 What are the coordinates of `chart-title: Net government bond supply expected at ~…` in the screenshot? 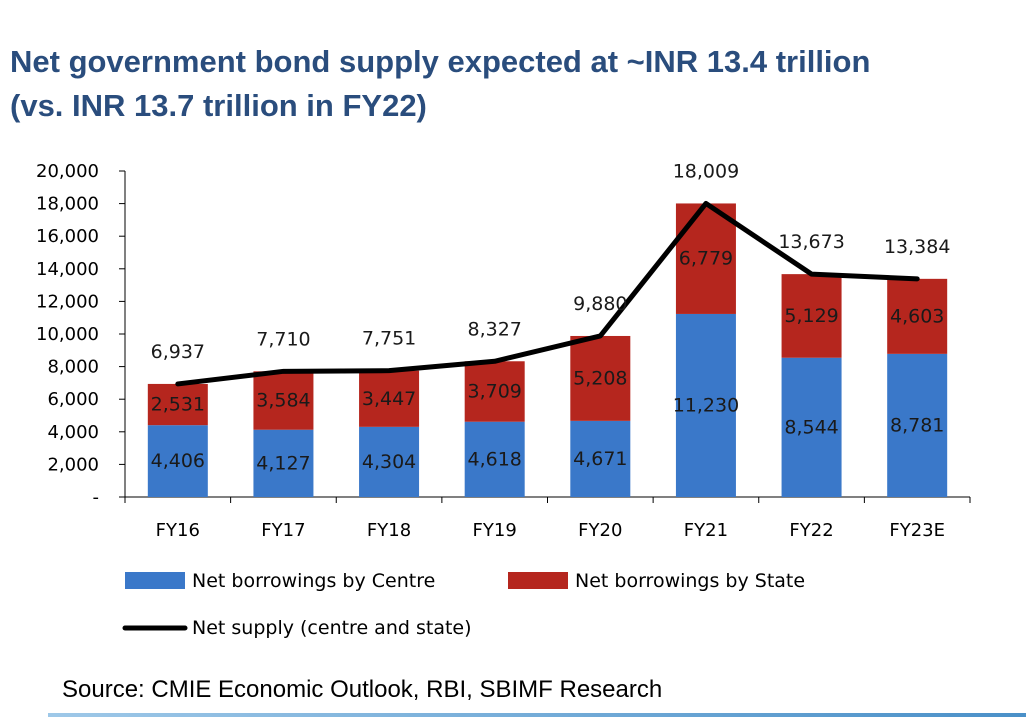 It's located at (515, 84).